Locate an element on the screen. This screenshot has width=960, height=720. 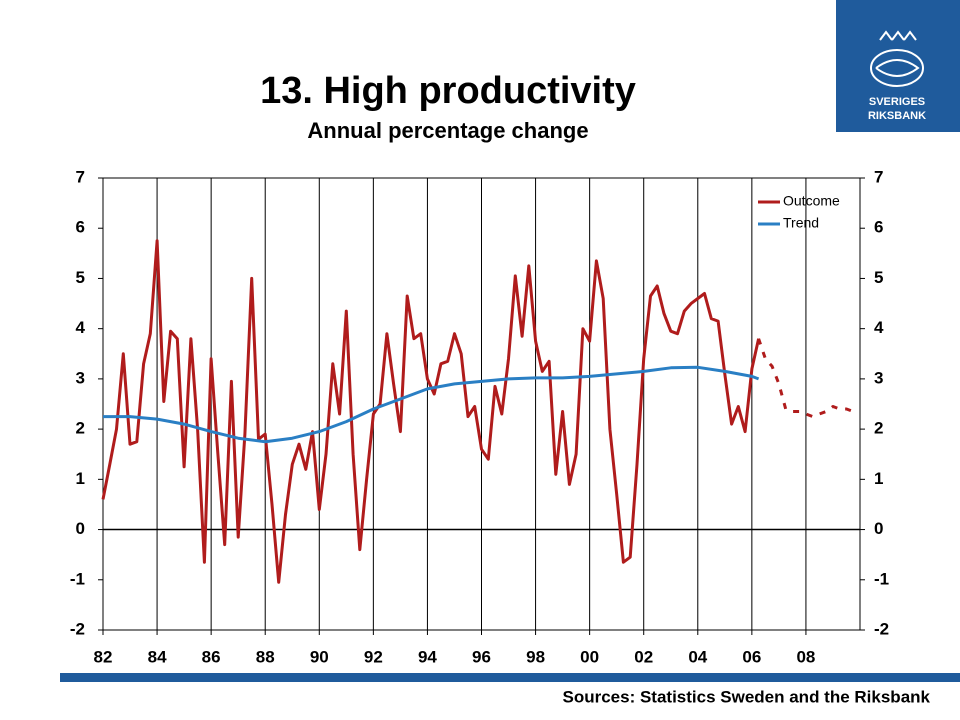
x-tick-label: 04 is located at coordinates (697, 656).